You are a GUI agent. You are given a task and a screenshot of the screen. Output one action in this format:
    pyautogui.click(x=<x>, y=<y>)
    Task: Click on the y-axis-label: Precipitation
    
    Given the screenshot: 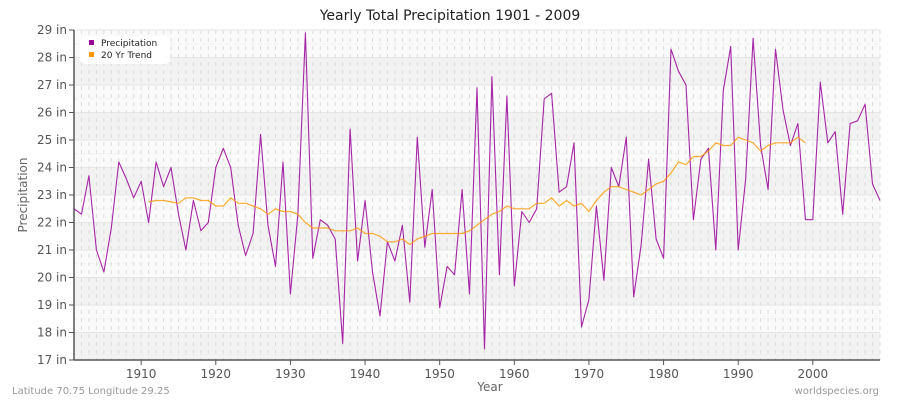 What is the action you would take?
    pyautogui.click(x=23, y=194)
    